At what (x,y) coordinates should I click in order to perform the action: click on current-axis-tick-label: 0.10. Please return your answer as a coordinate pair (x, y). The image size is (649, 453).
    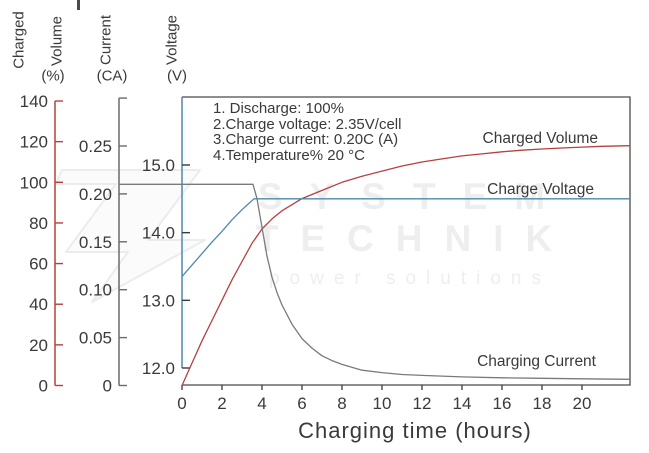
    Looking at the image, I should click on (95, 290).